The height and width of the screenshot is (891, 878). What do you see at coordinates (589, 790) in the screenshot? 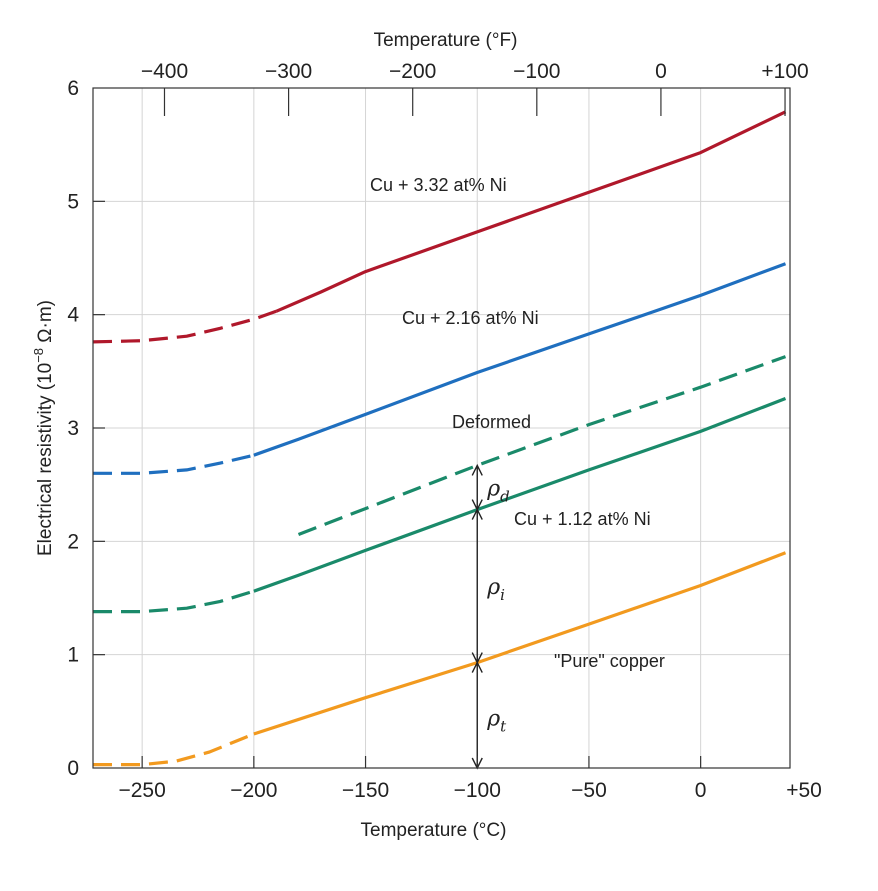
I see `x-tick-label: −50` at bounding box center [589, 790].